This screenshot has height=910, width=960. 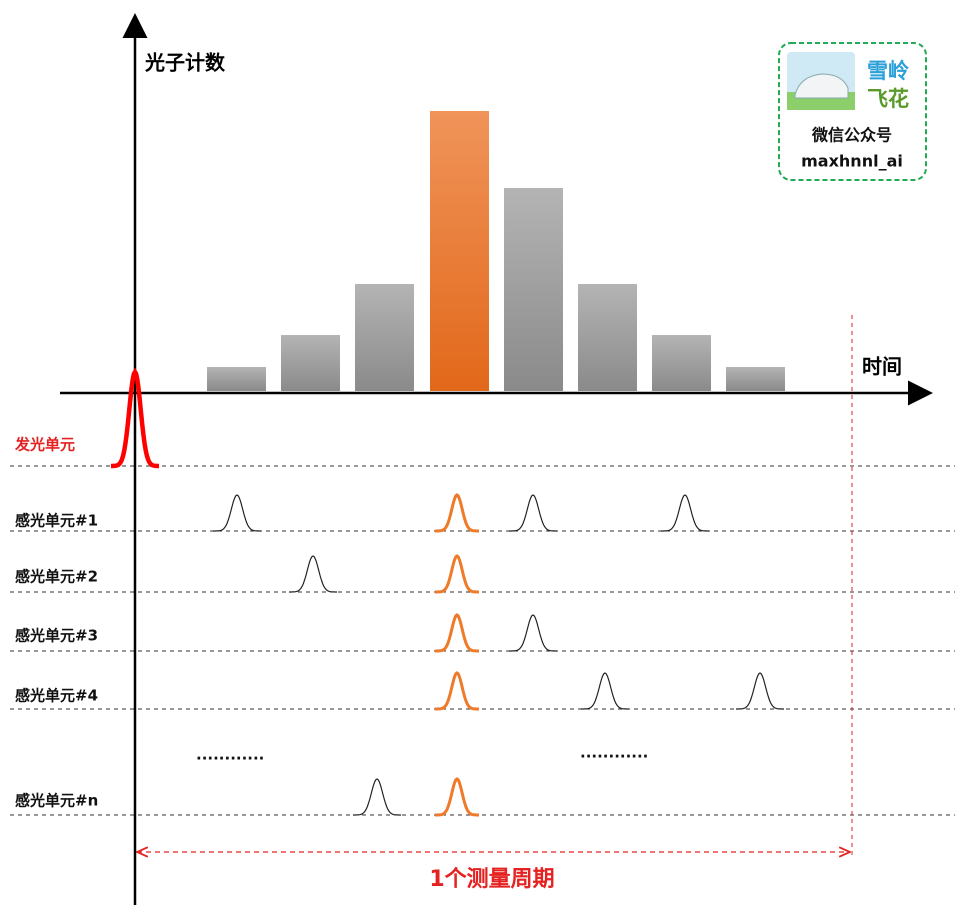 I want to click on detector-label: 感光单元#3, so click(x=56, y=636).